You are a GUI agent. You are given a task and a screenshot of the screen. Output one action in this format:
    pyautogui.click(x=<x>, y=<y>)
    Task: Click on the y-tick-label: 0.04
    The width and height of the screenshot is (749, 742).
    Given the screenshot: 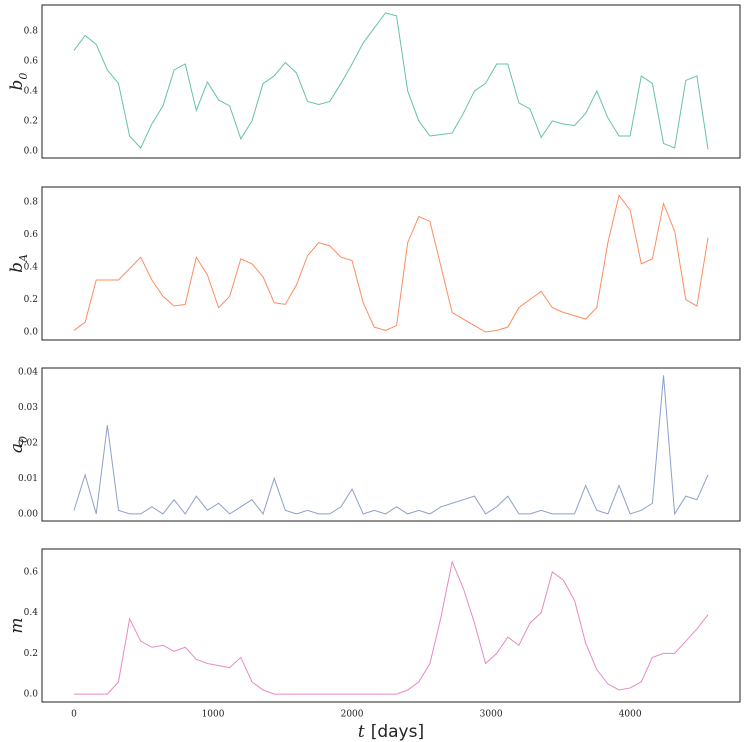 What is the action you would take?
    pyautogui.click(x=28, y=372)
    